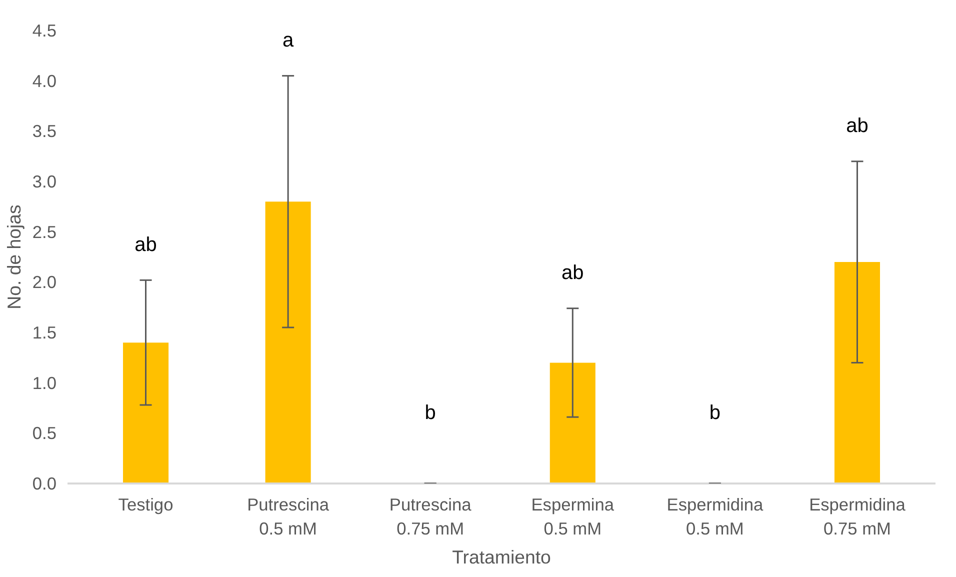  Describe the element at coordinates (44, 433) in the screenshot. I see `y-tick-label: 0.5` at that location.